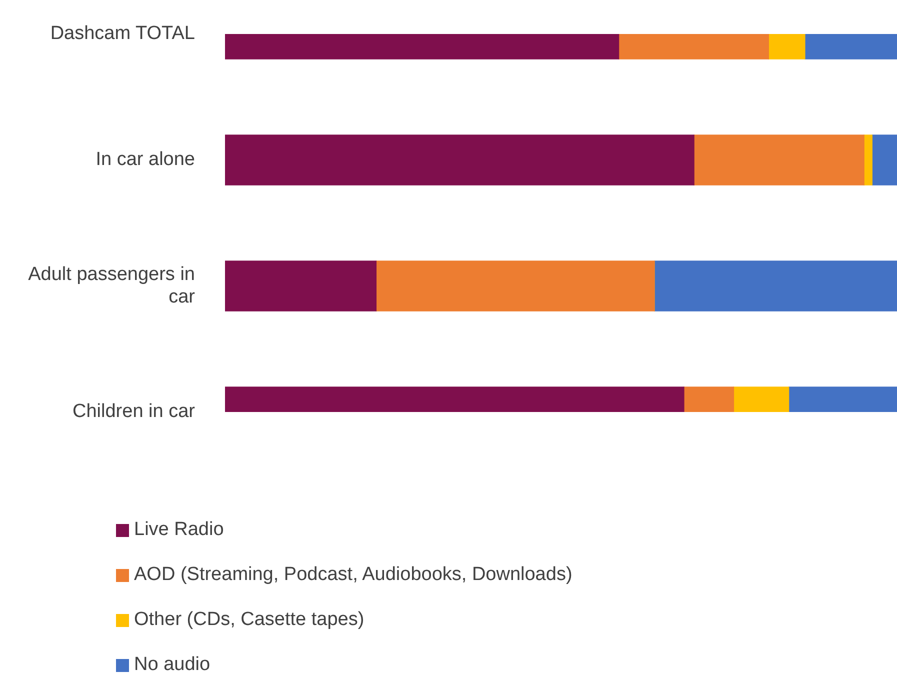 This screenshot has width=897, height=677. Describe the element at coordinates (122, 33) in the screenshot. I see `y-tick-label: Dashcam TOTAL` at that location.